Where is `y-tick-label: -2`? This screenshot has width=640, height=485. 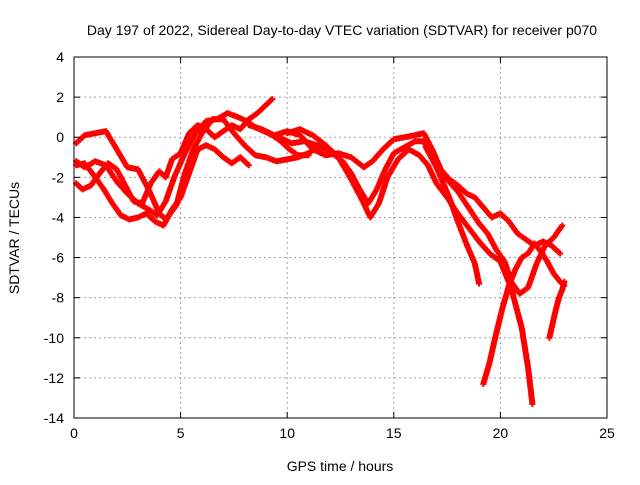 y-tick-label: -2 is located at coordinates (58, 177).